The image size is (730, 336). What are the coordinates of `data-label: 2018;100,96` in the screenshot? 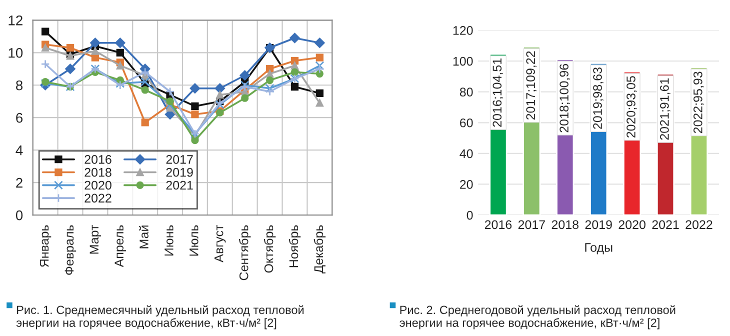 It's located at (565, 98).